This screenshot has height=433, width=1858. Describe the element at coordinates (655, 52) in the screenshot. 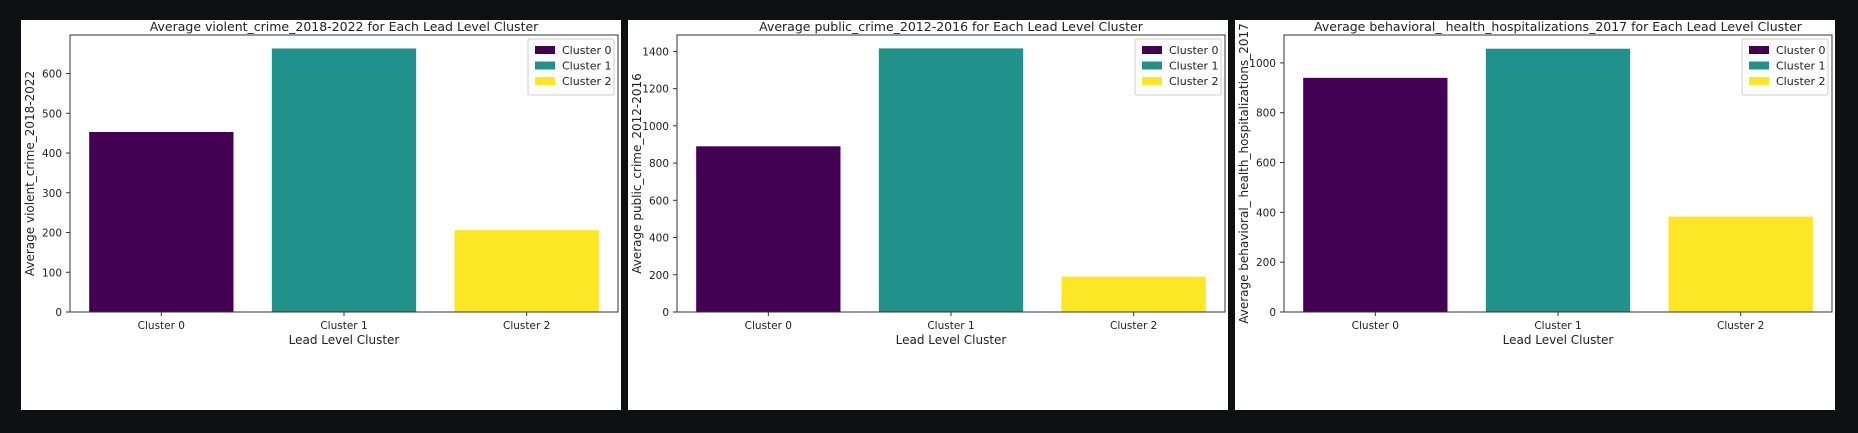

I see `y-tick-label: 1400` at that location.